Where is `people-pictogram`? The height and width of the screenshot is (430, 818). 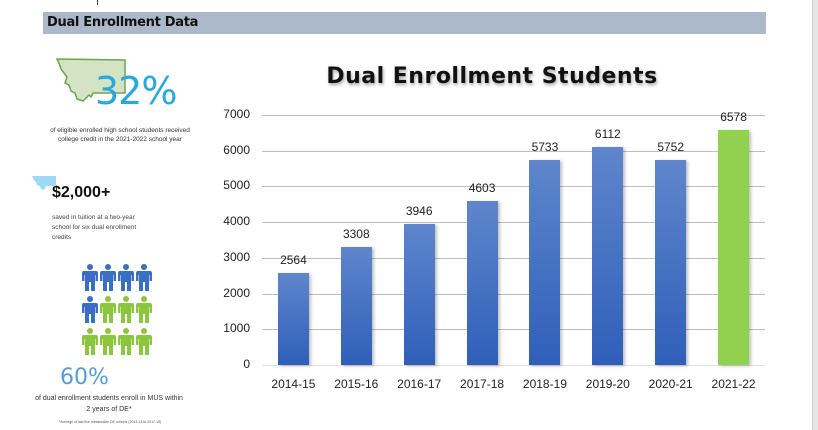
people-pictogram is located at coordinates (118, 310).